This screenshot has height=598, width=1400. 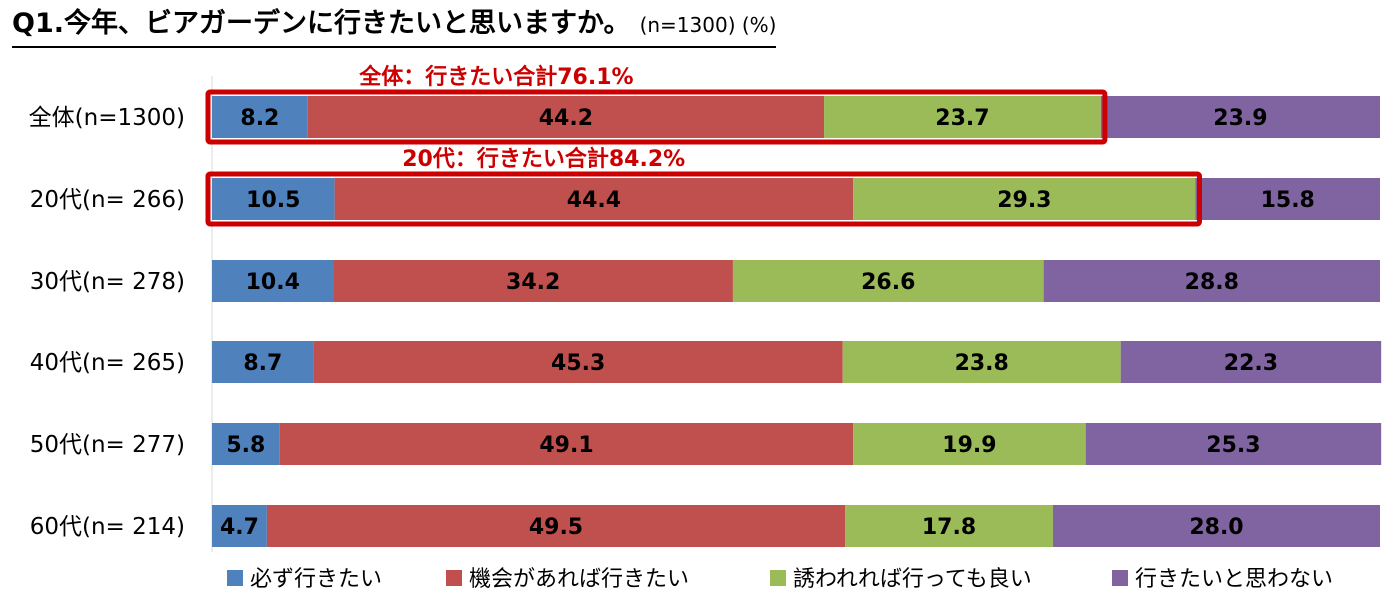 I want to click on data-label: 44.4, so click(x=594, y=200).